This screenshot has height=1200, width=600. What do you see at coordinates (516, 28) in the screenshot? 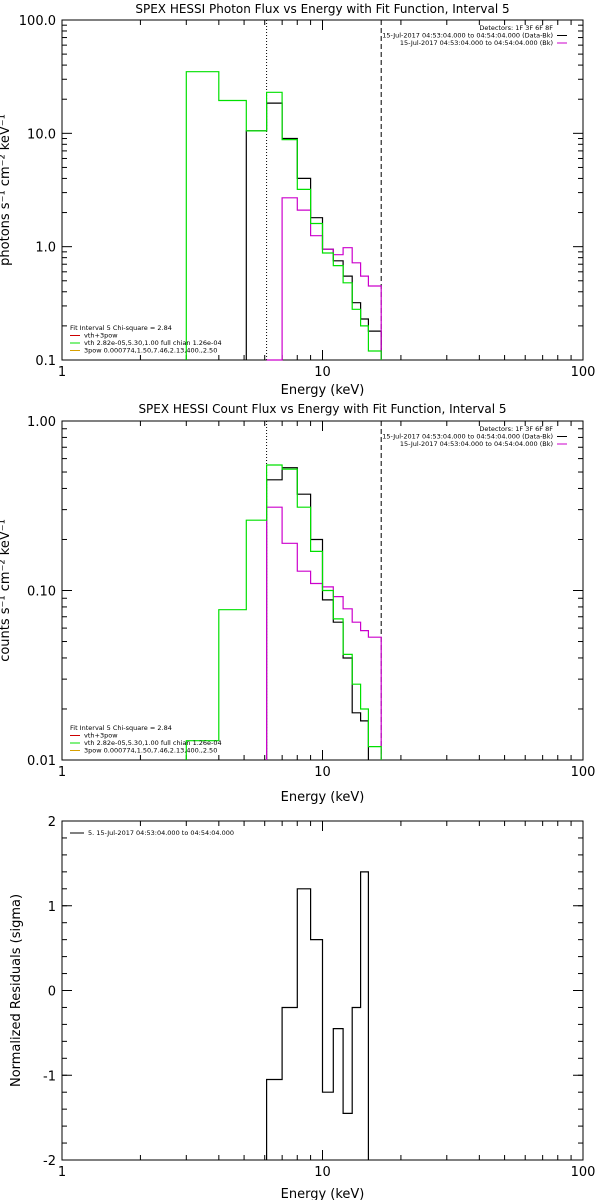
I see `photon-legend-entry: Detectors: 1F 3F 6F 8F` at bounding box center [516, 28].